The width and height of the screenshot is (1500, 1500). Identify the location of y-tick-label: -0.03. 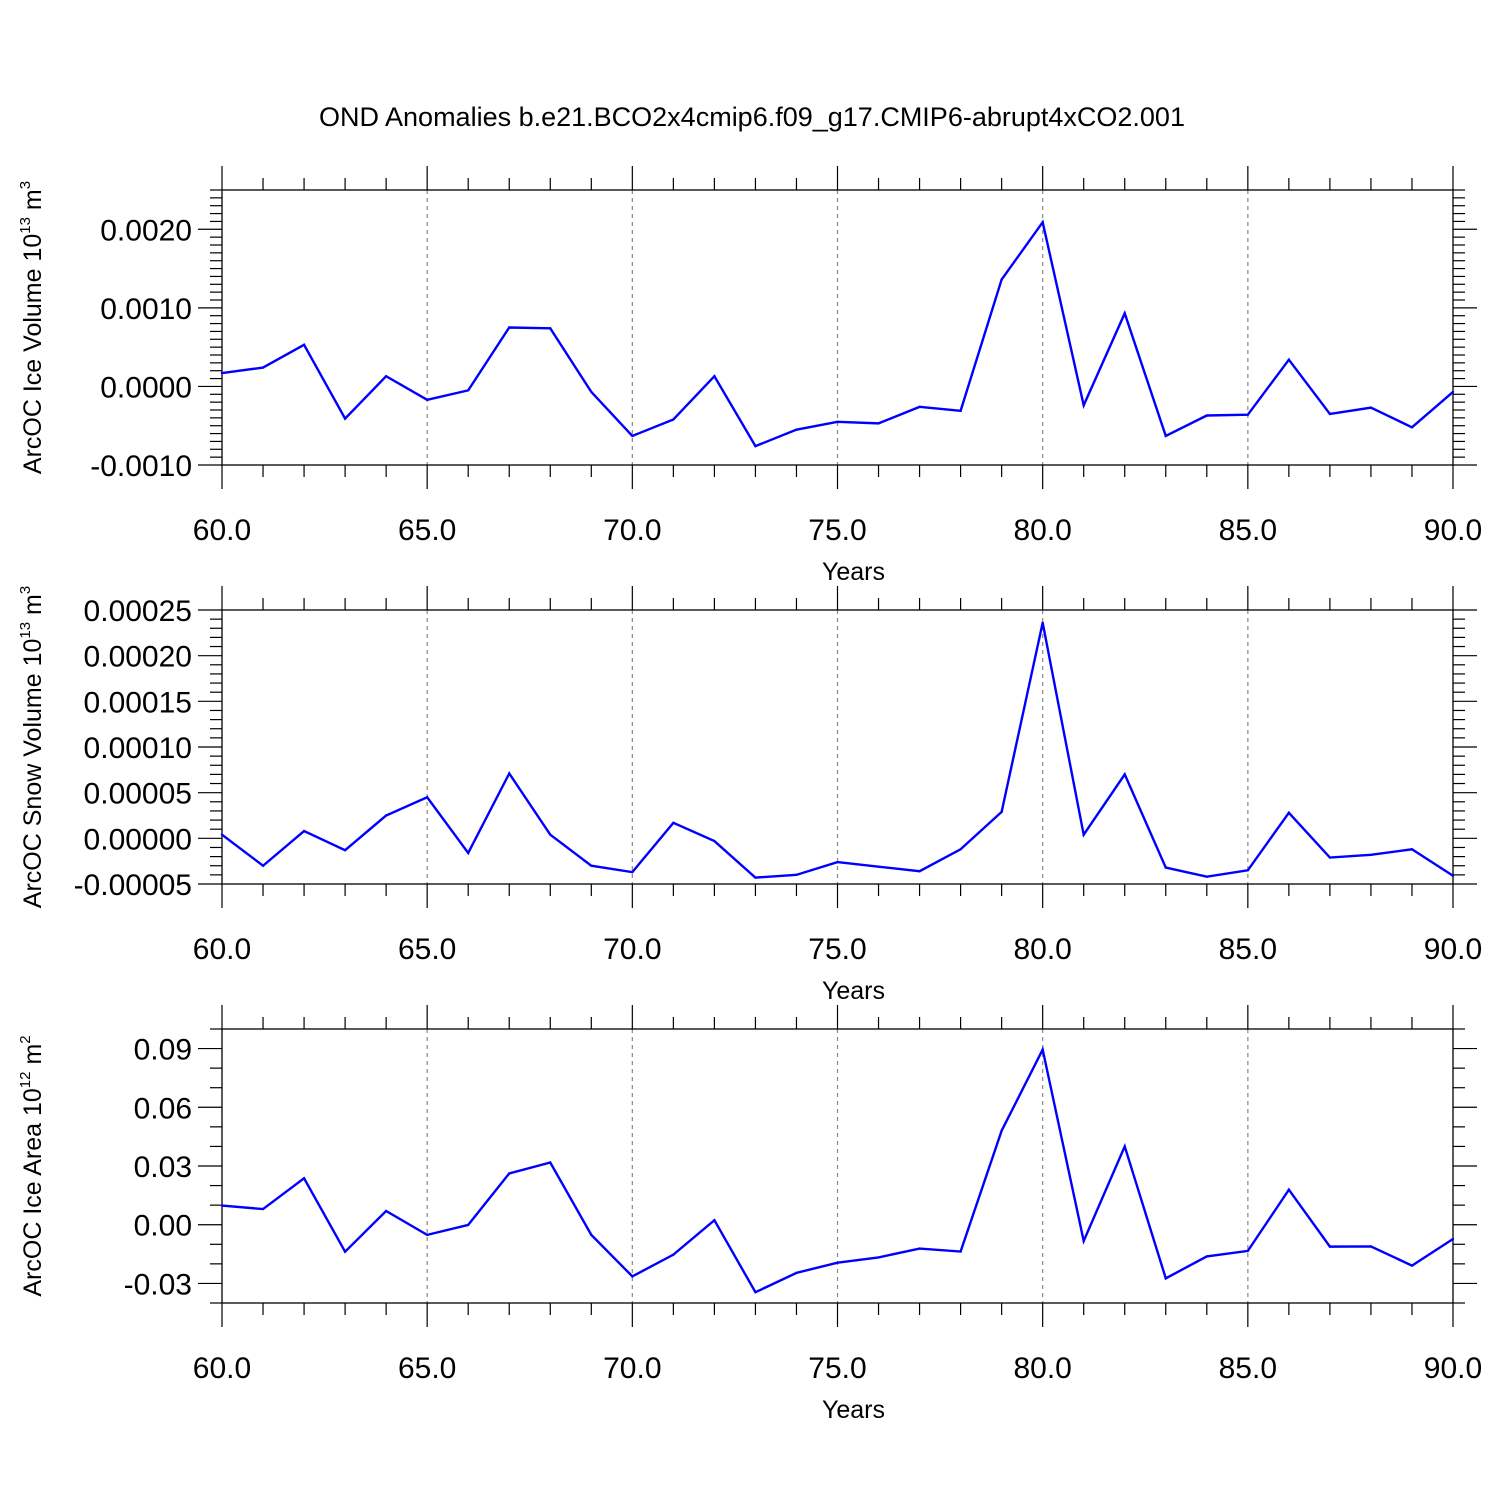
(158, 1284).